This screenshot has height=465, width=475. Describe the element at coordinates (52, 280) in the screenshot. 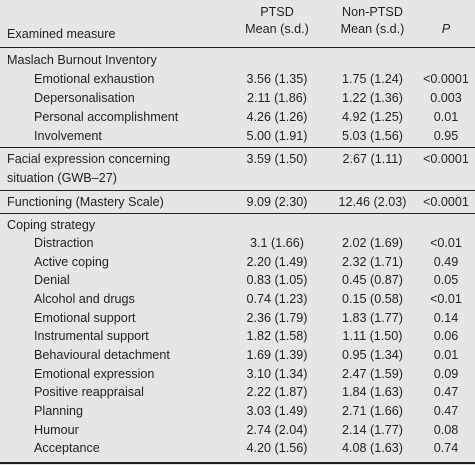

I see `row-label: Denial` at that location.